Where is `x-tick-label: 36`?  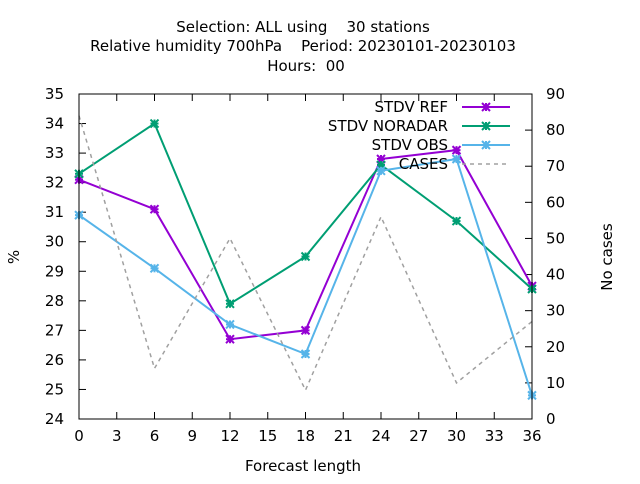 x-tick-label: 36 is located at coordinates (531, 436).